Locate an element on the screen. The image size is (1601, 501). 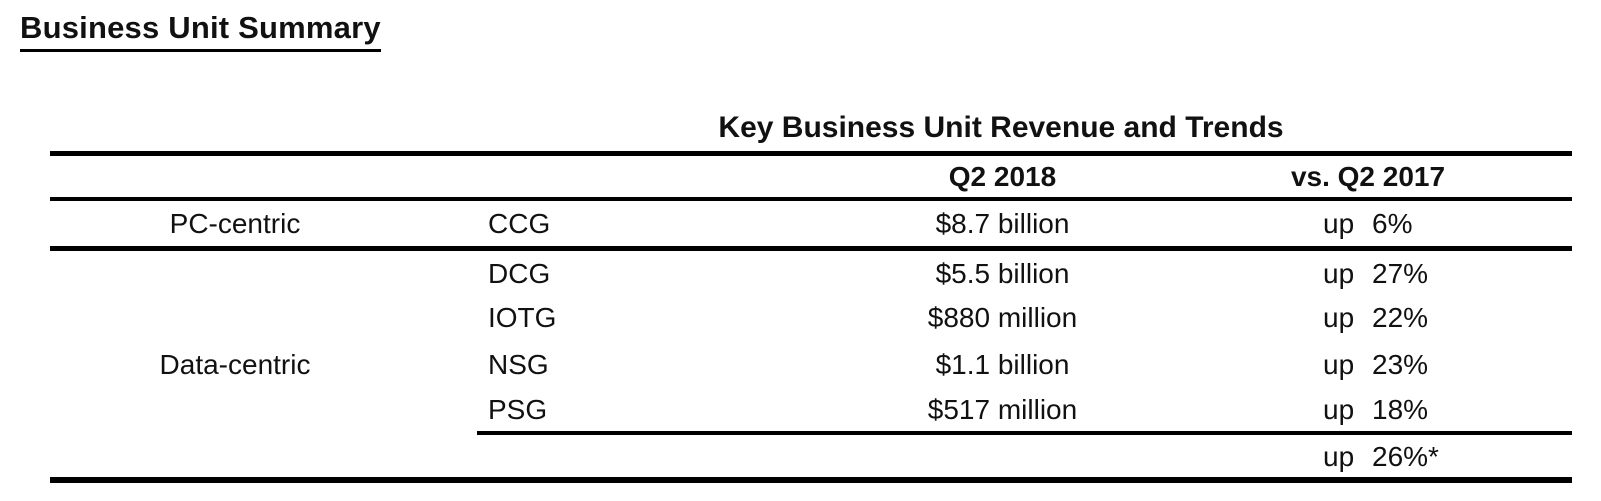
revenue-value: $8.7 billion is located at coordinates (1002, 223).